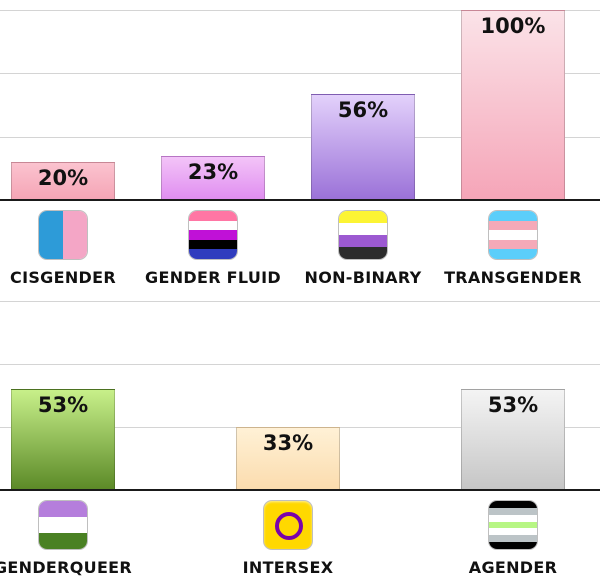  I want to click on genderqueer-flag-icon, so click(63, 525).